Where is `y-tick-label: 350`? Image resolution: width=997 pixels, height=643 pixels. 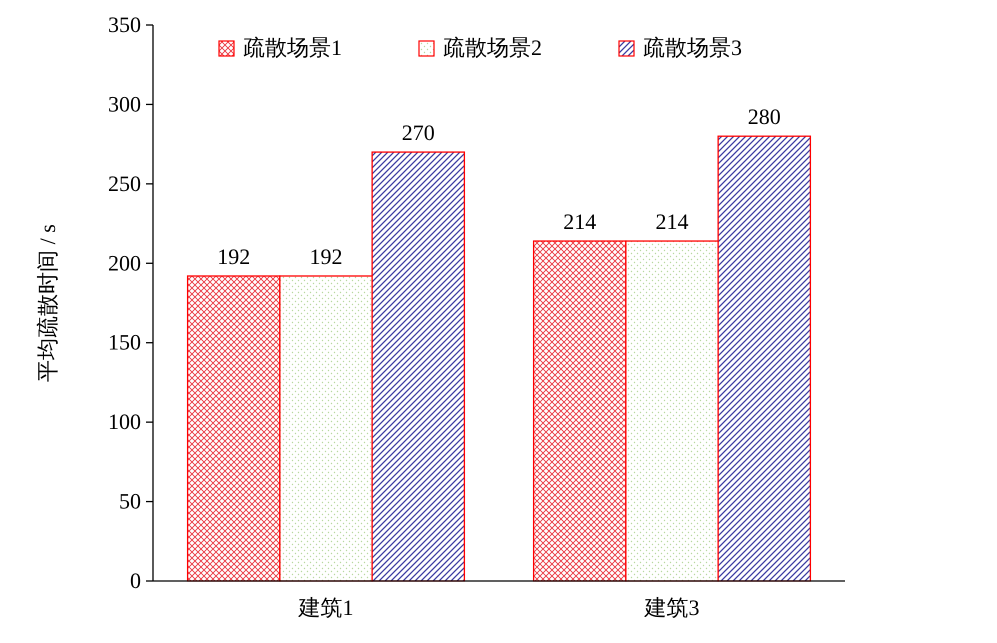
y-tick-label: 350 is located at coordinates (124, 24).